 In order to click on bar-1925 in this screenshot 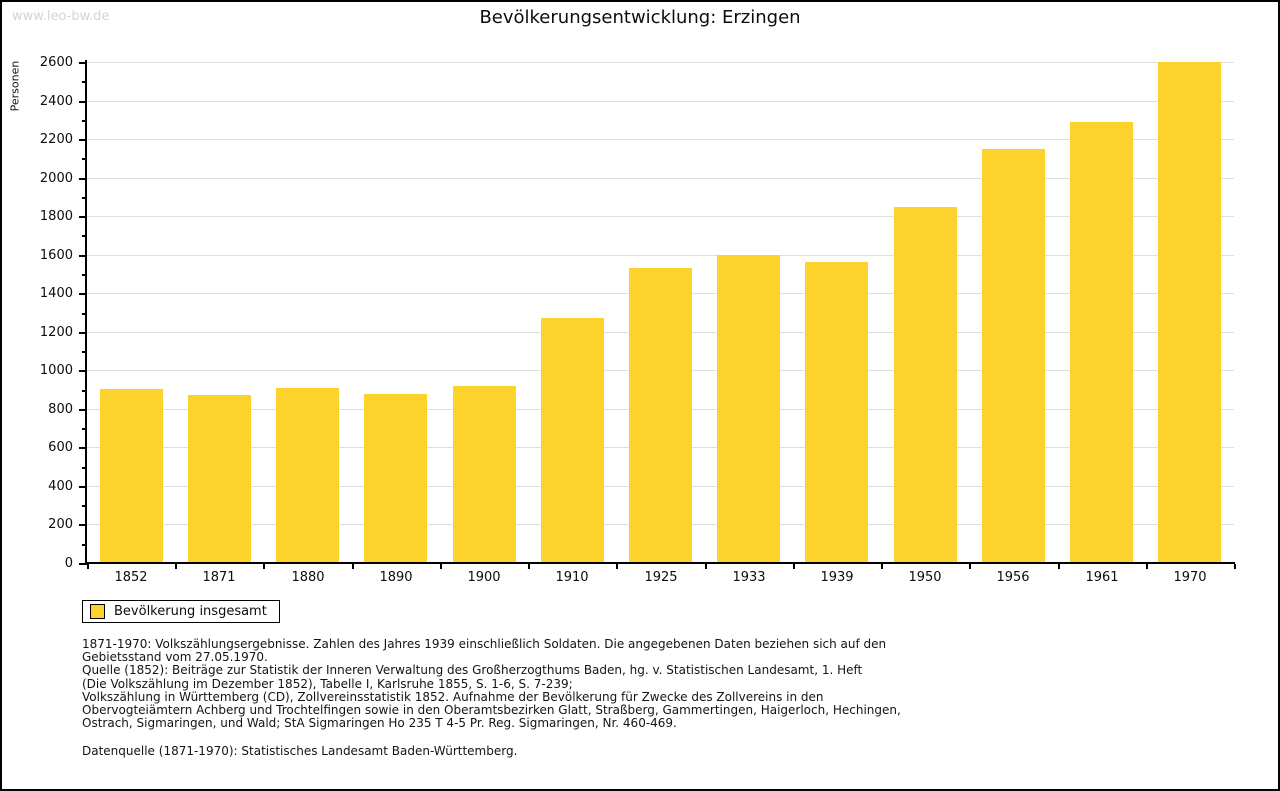, I will do `click(660, 415)`.